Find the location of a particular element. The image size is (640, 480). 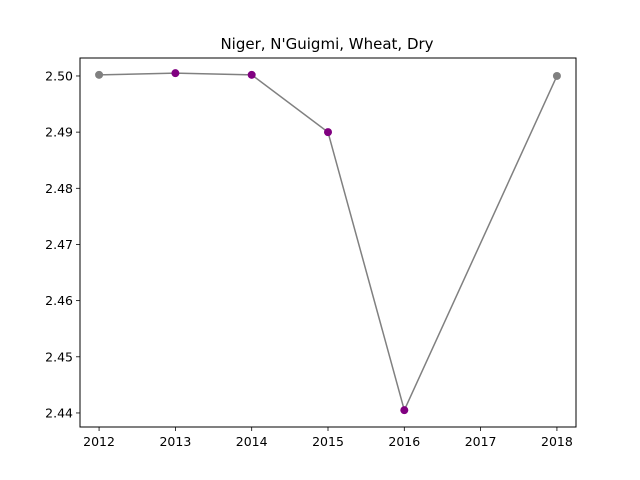

y-tick-label: 2.48 is located at coordinates (59, 188).